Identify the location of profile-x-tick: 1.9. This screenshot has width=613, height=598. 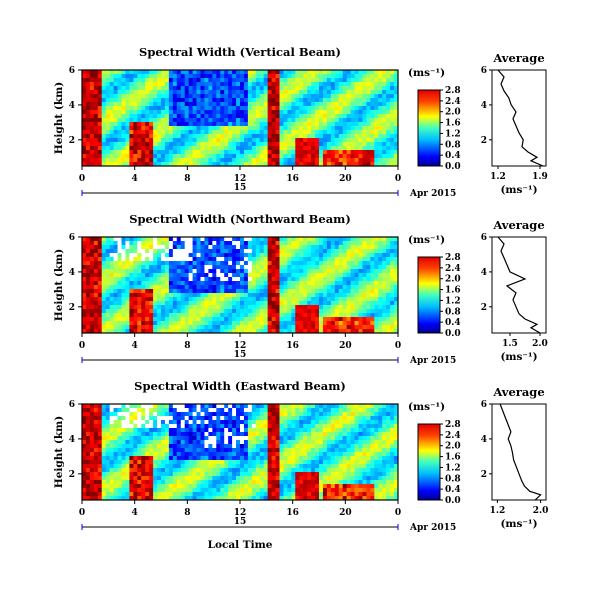
(540, 177).